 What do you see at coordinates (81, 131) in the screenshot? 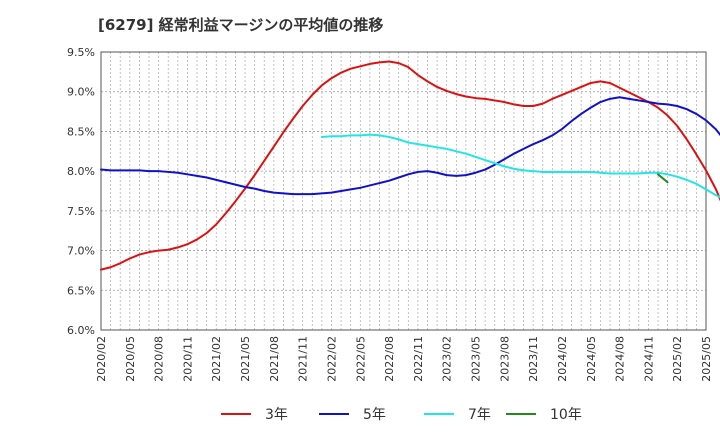
I see `y-tick-label: 8.5%` at bounding box center [81, 131].